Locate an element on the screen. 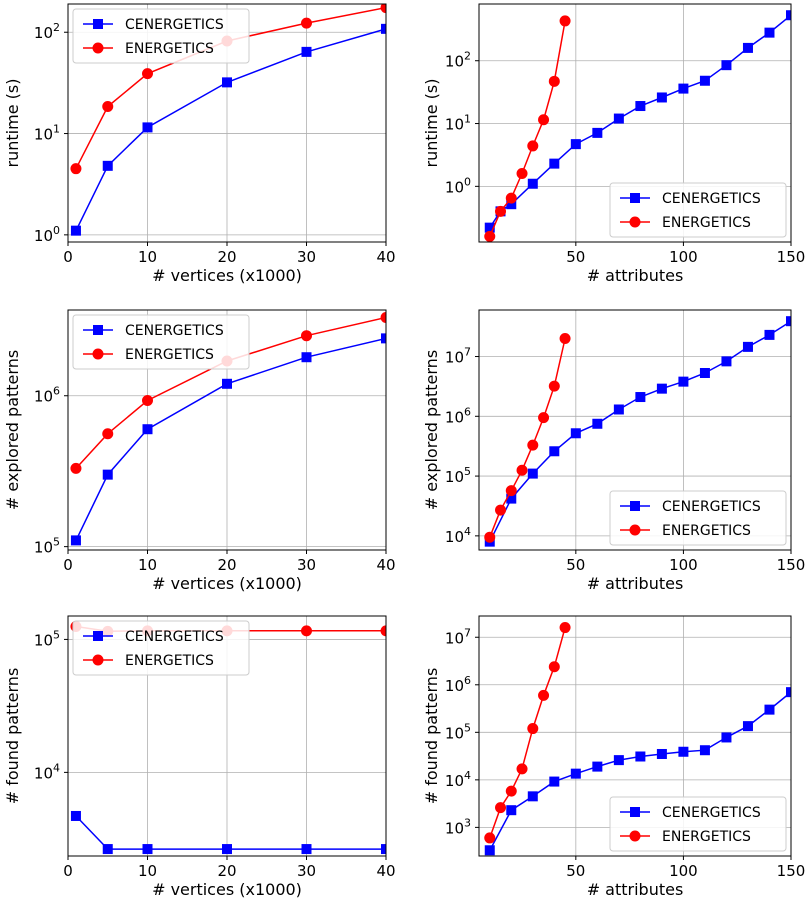 The image size is (809, 904). x-tick-label: 100 is located at coordinates (683, 257).